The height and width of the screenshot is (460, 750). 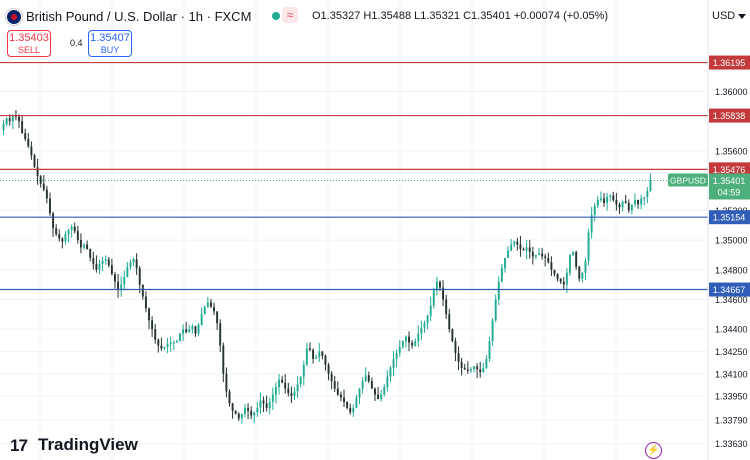 I want to click on symbol-tag, so click(x=688, y=180).